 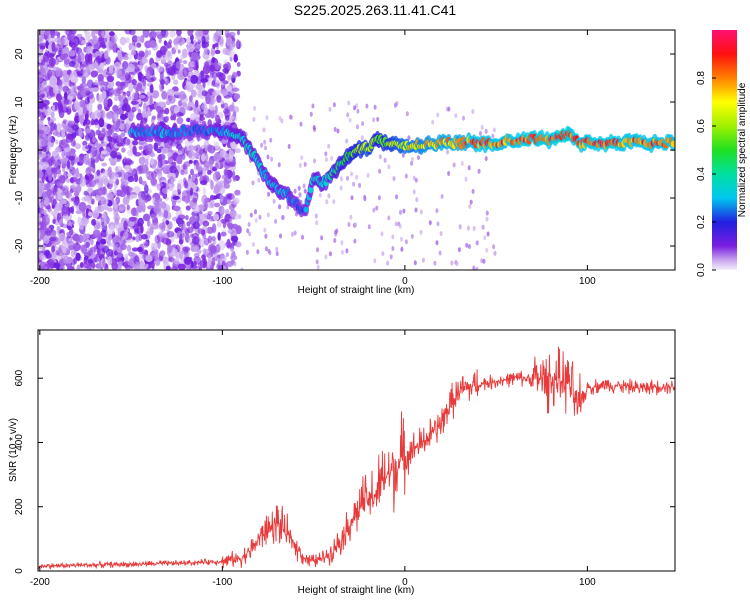 What do you see at coordinates (19, 54) in the screenshot?
I see `y-tick-label: 20` at bounding box center [19, 54].